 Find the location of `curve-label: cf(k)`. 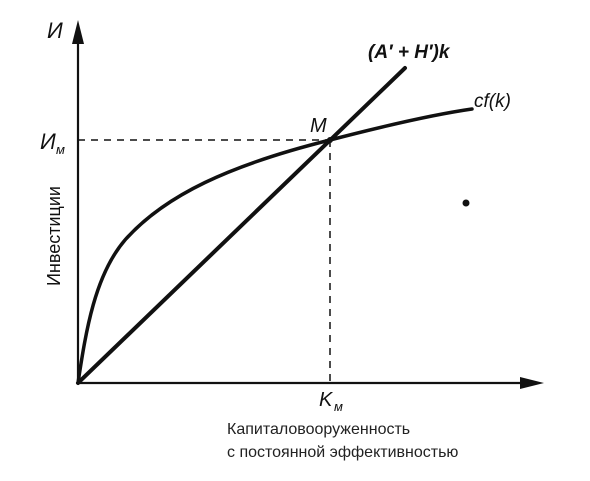

curve-label: cf(k) is located at coordinates (492, 101).